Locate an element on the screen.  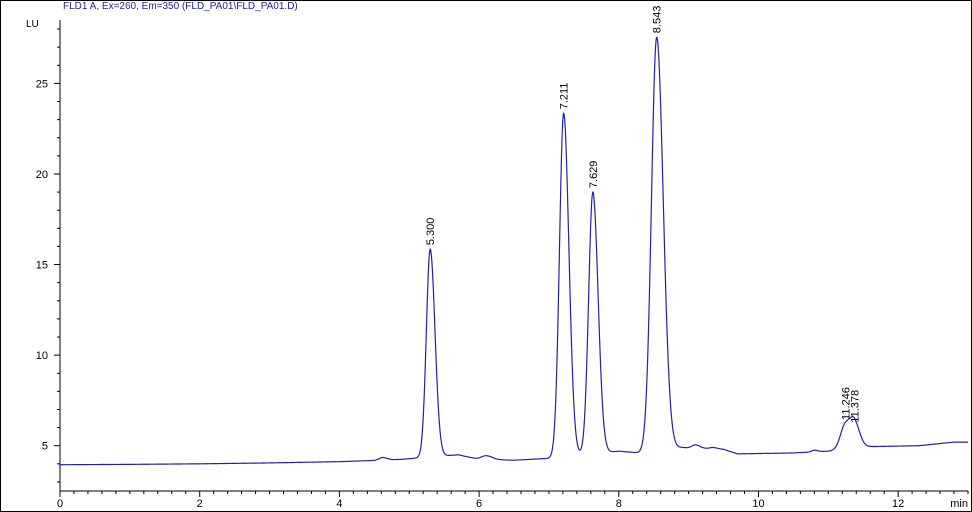
peak-label: 11.378 is located at coordinates (856, 406).